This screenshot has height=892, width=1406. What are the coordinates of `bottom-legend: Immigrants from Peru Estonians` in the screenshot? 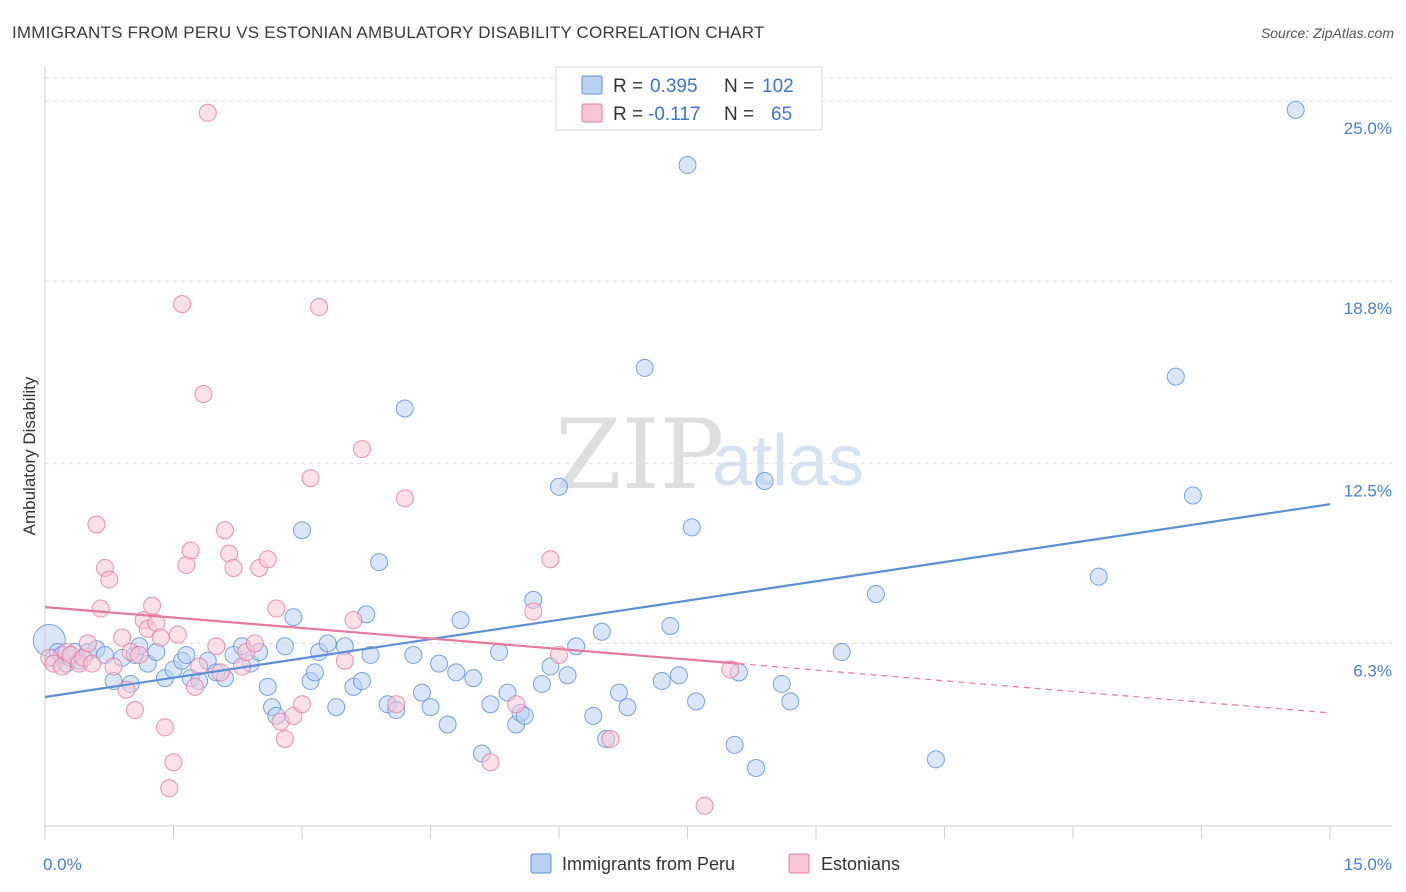 It's located at (715, 863).